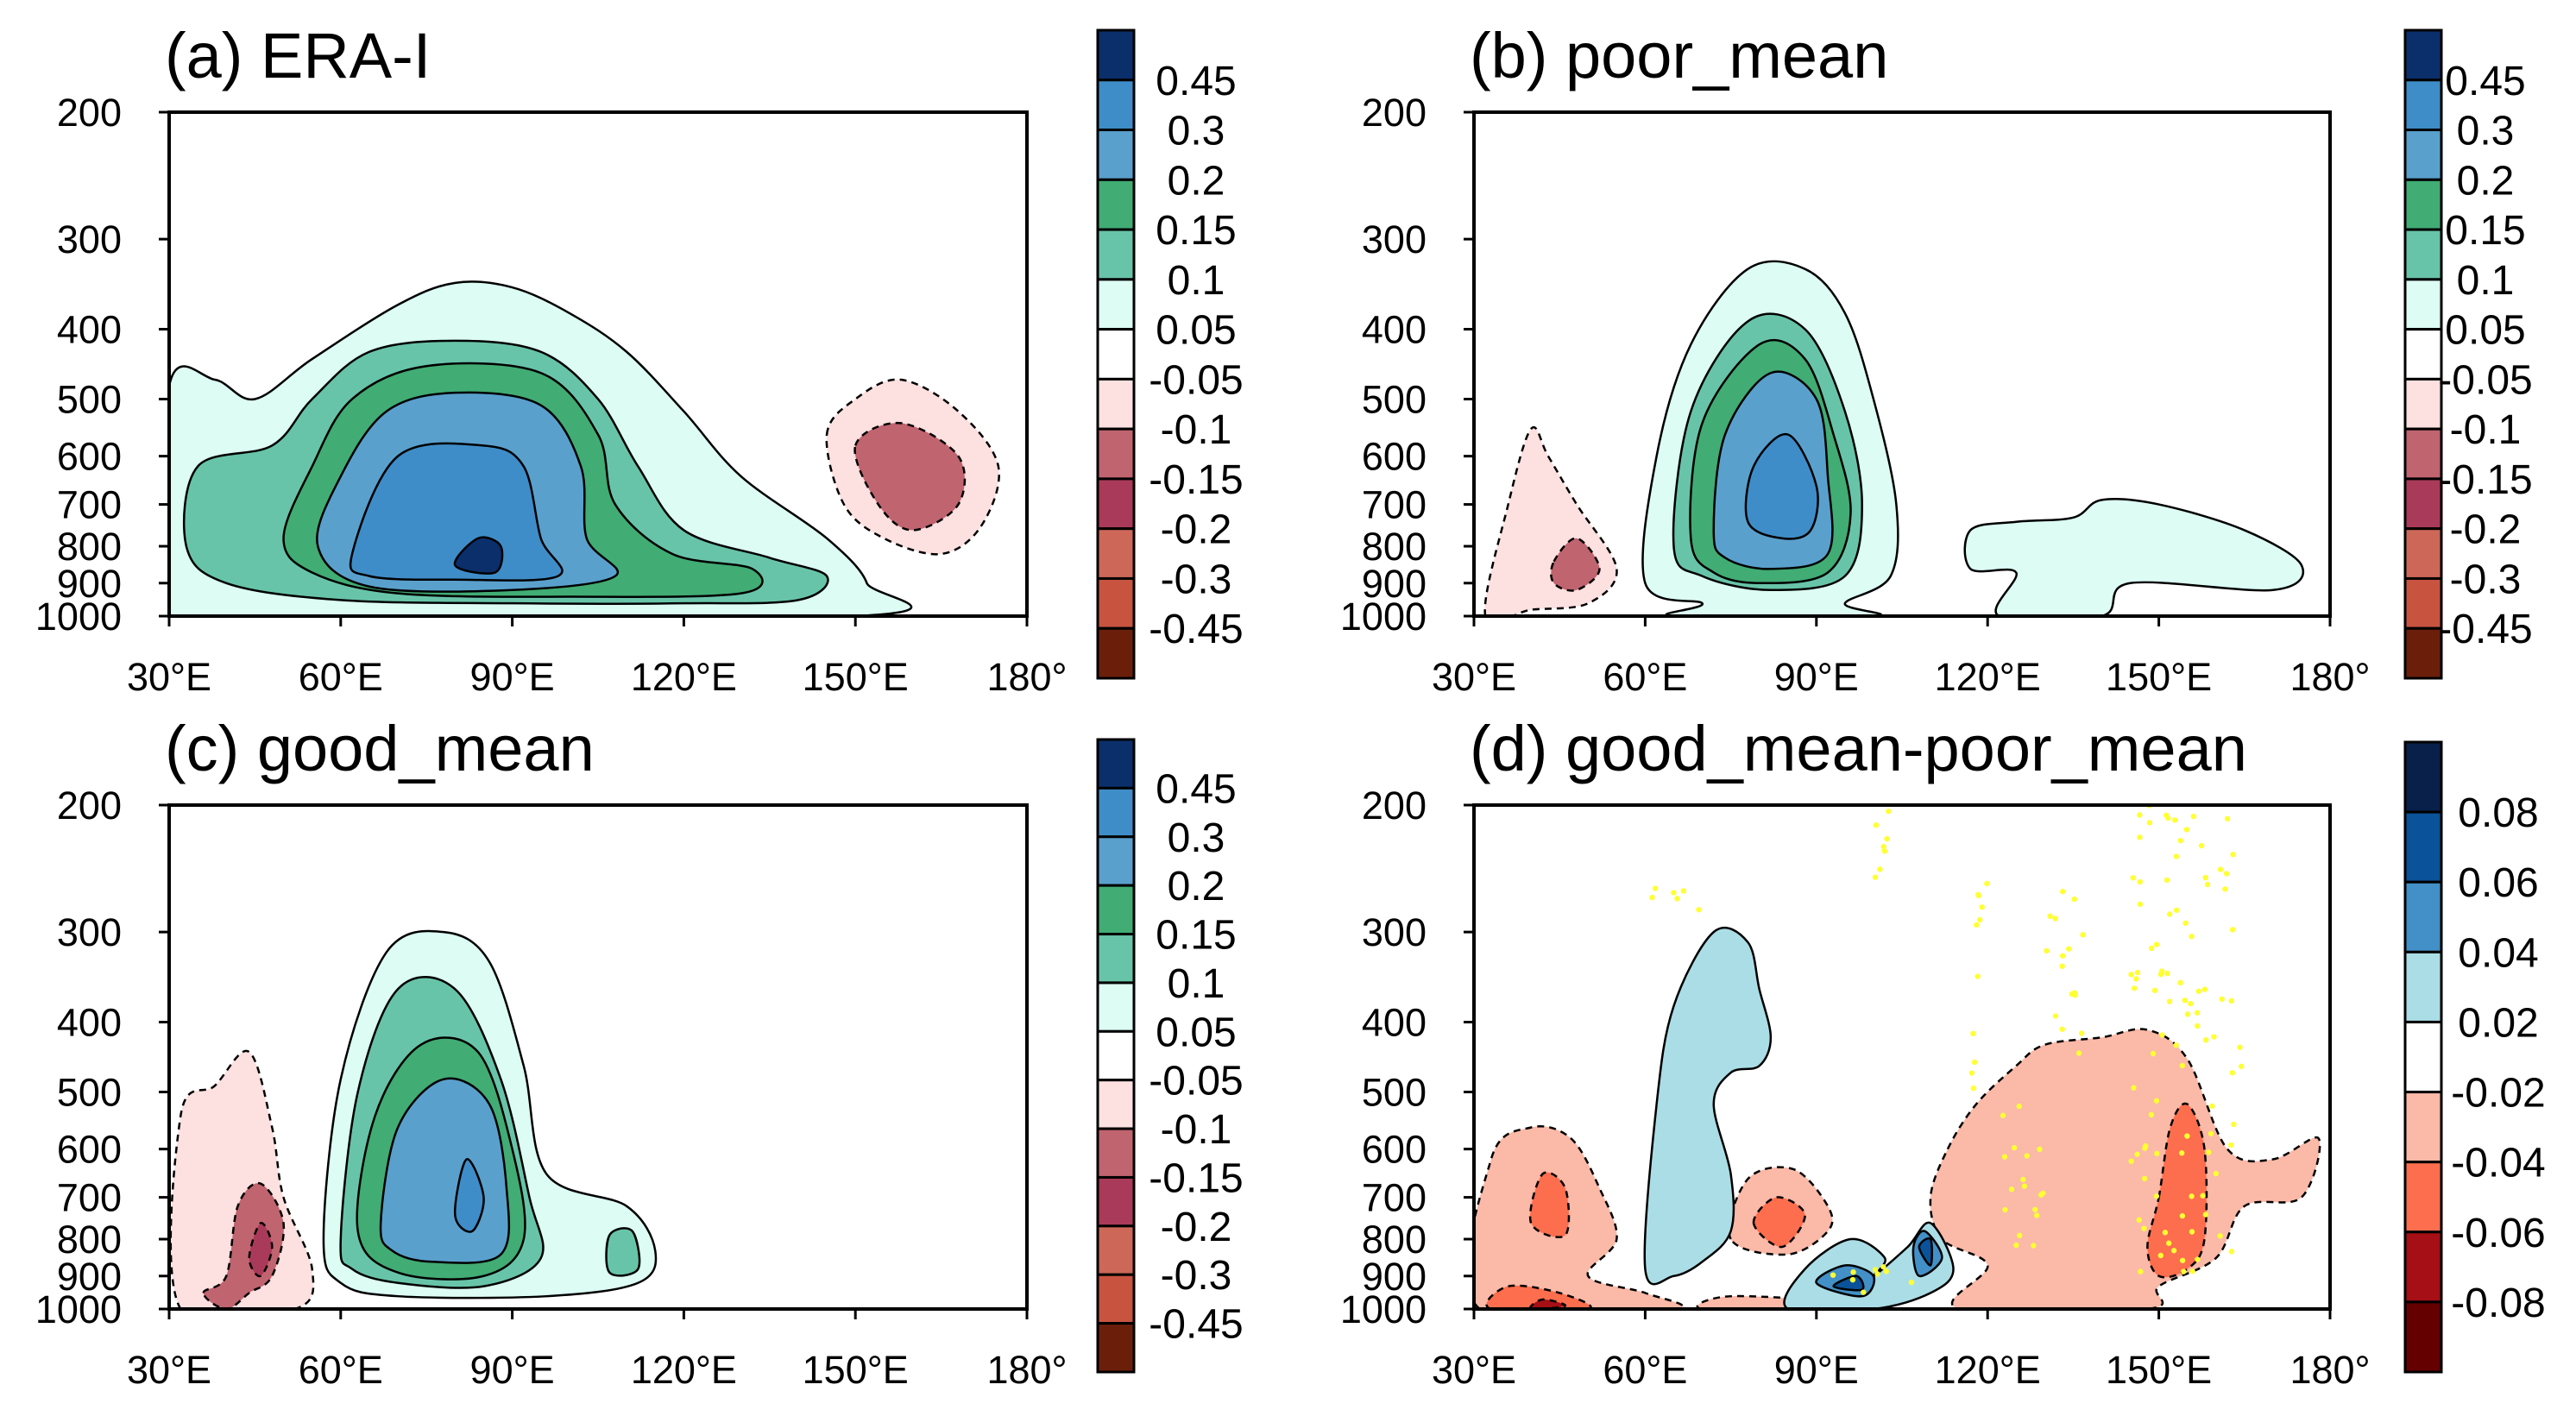 Image resolution: width=2576 pixels, height=1416 pixels. What do you see at coordinates (2498, 883) in the screenshot?
I see `colorbar-label: 0.06` at bounding box center [2498, 883].